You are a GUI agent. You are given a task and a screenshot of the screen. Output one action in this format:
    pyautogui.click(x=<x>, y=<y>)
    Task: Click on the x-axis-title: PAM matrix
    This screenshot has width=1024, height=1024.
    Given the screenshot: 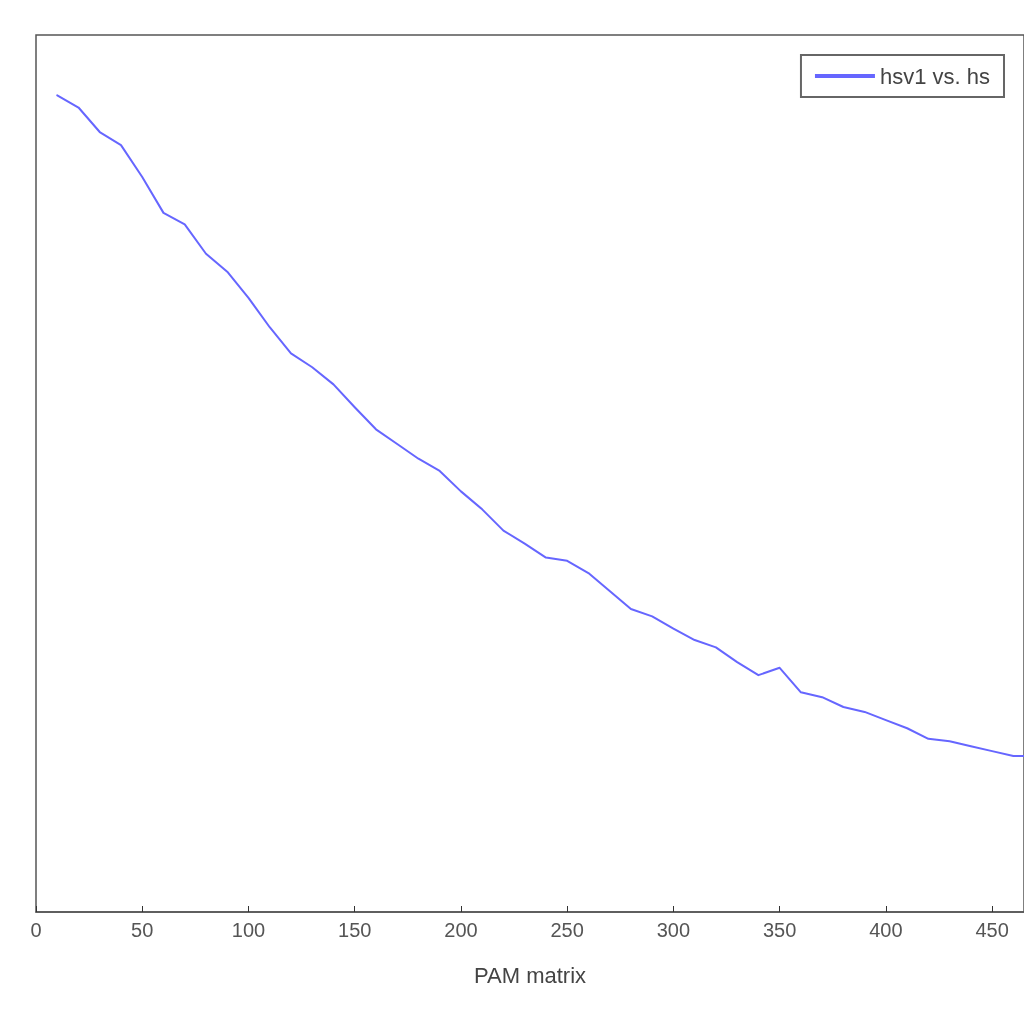 What is the action you would take?
    pyautogui.click(x=530, y=975)
    